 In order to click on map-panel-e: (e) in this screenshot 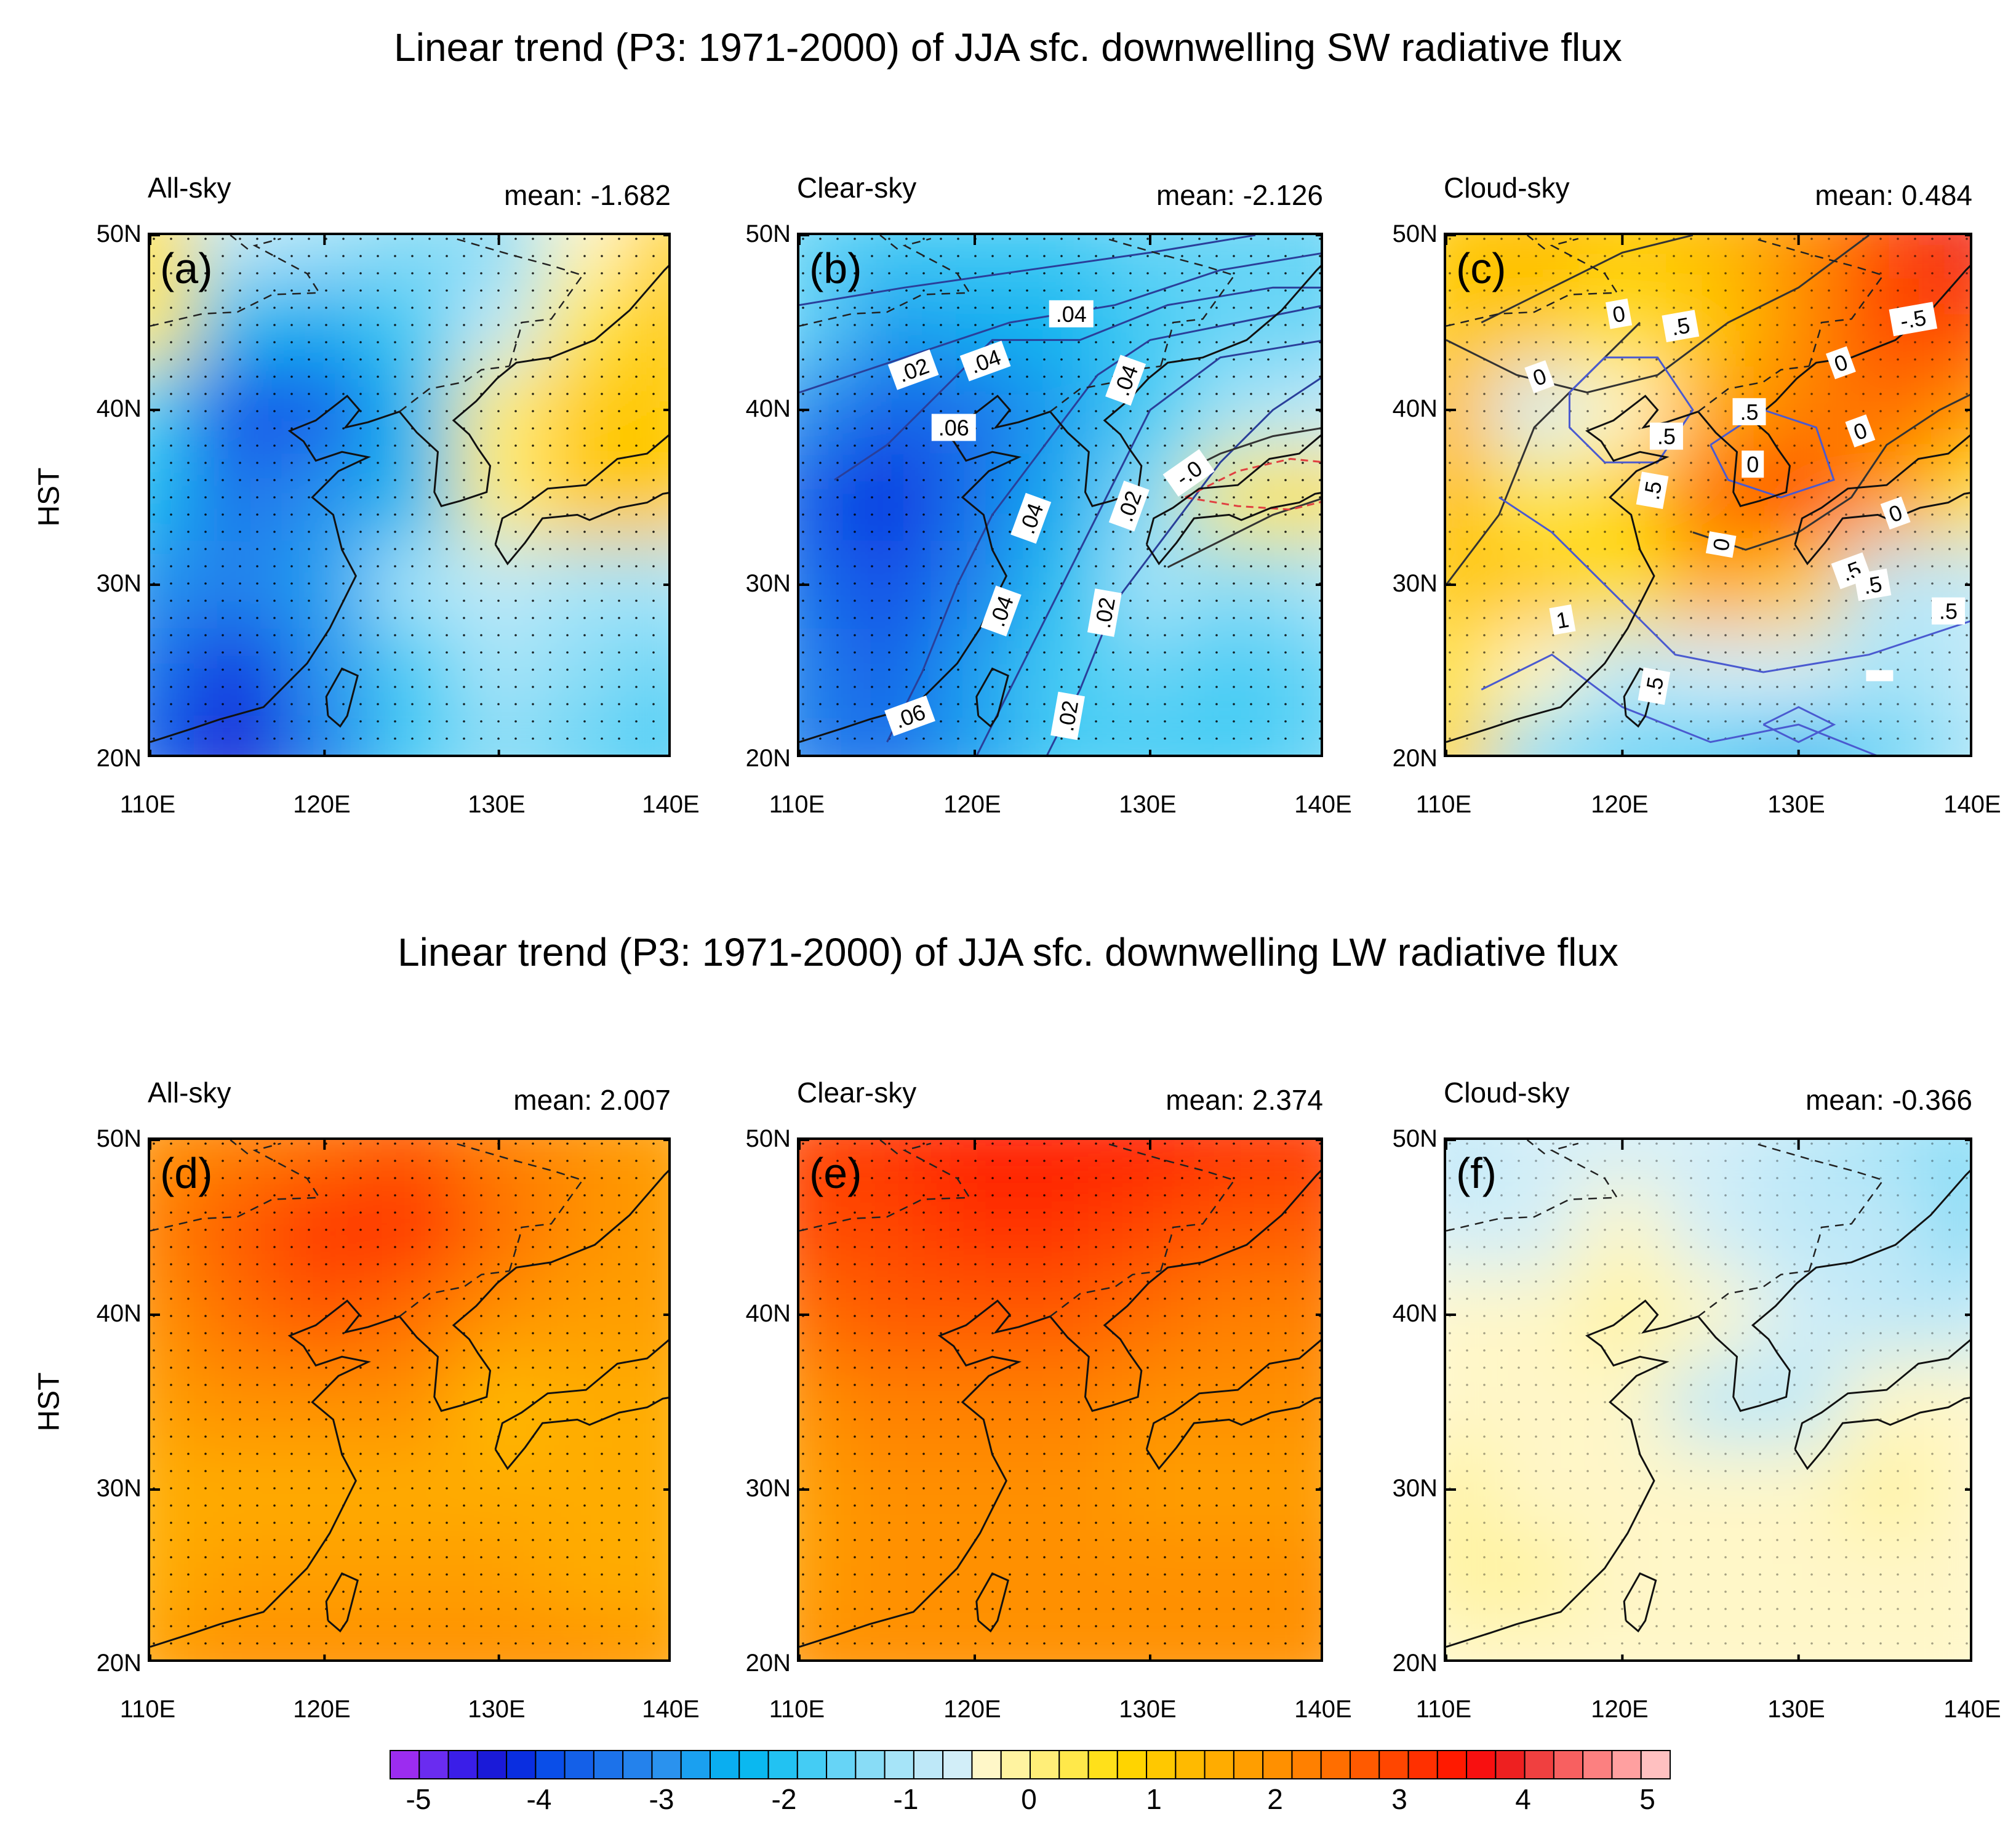, I will do `click(1060, 1399)`.